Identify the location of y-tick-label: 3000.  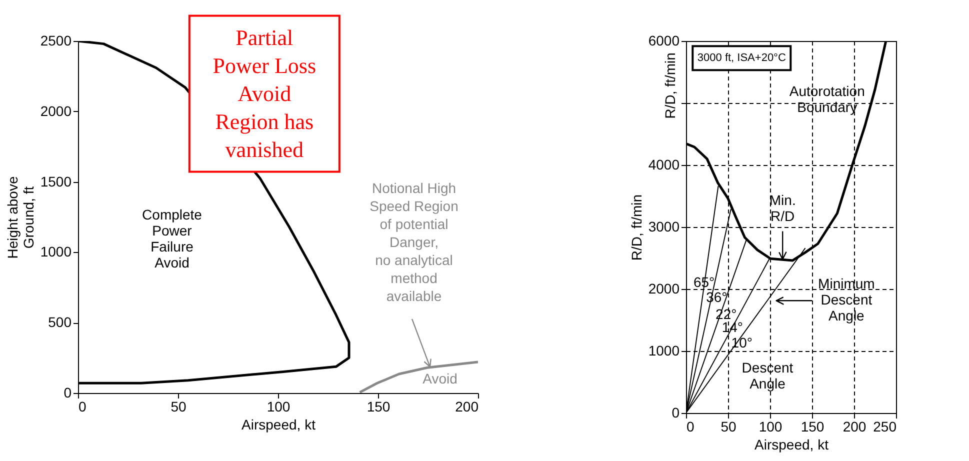
(664, 226).